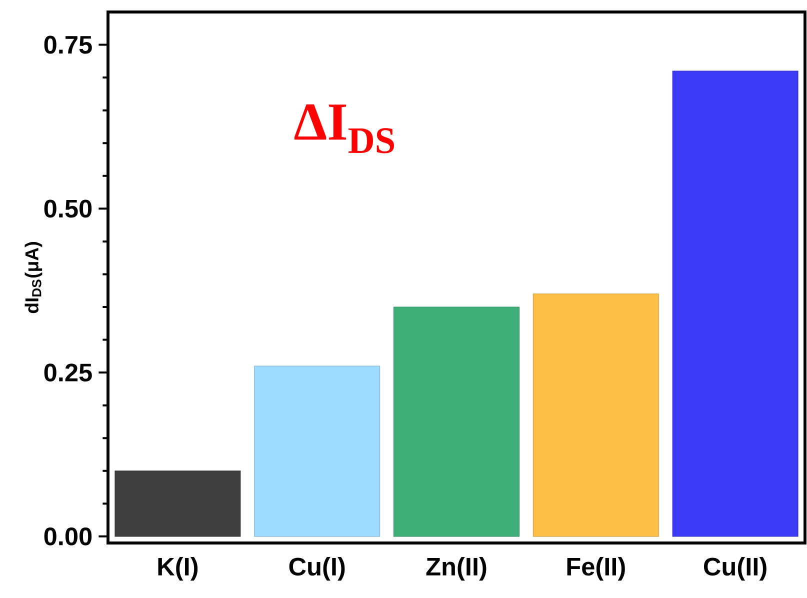 This screenshot has height=598, width=807. Describe the element at coordinates (68, 45) in the screenshot. I see `y-tick-label: 0.75` at that location.